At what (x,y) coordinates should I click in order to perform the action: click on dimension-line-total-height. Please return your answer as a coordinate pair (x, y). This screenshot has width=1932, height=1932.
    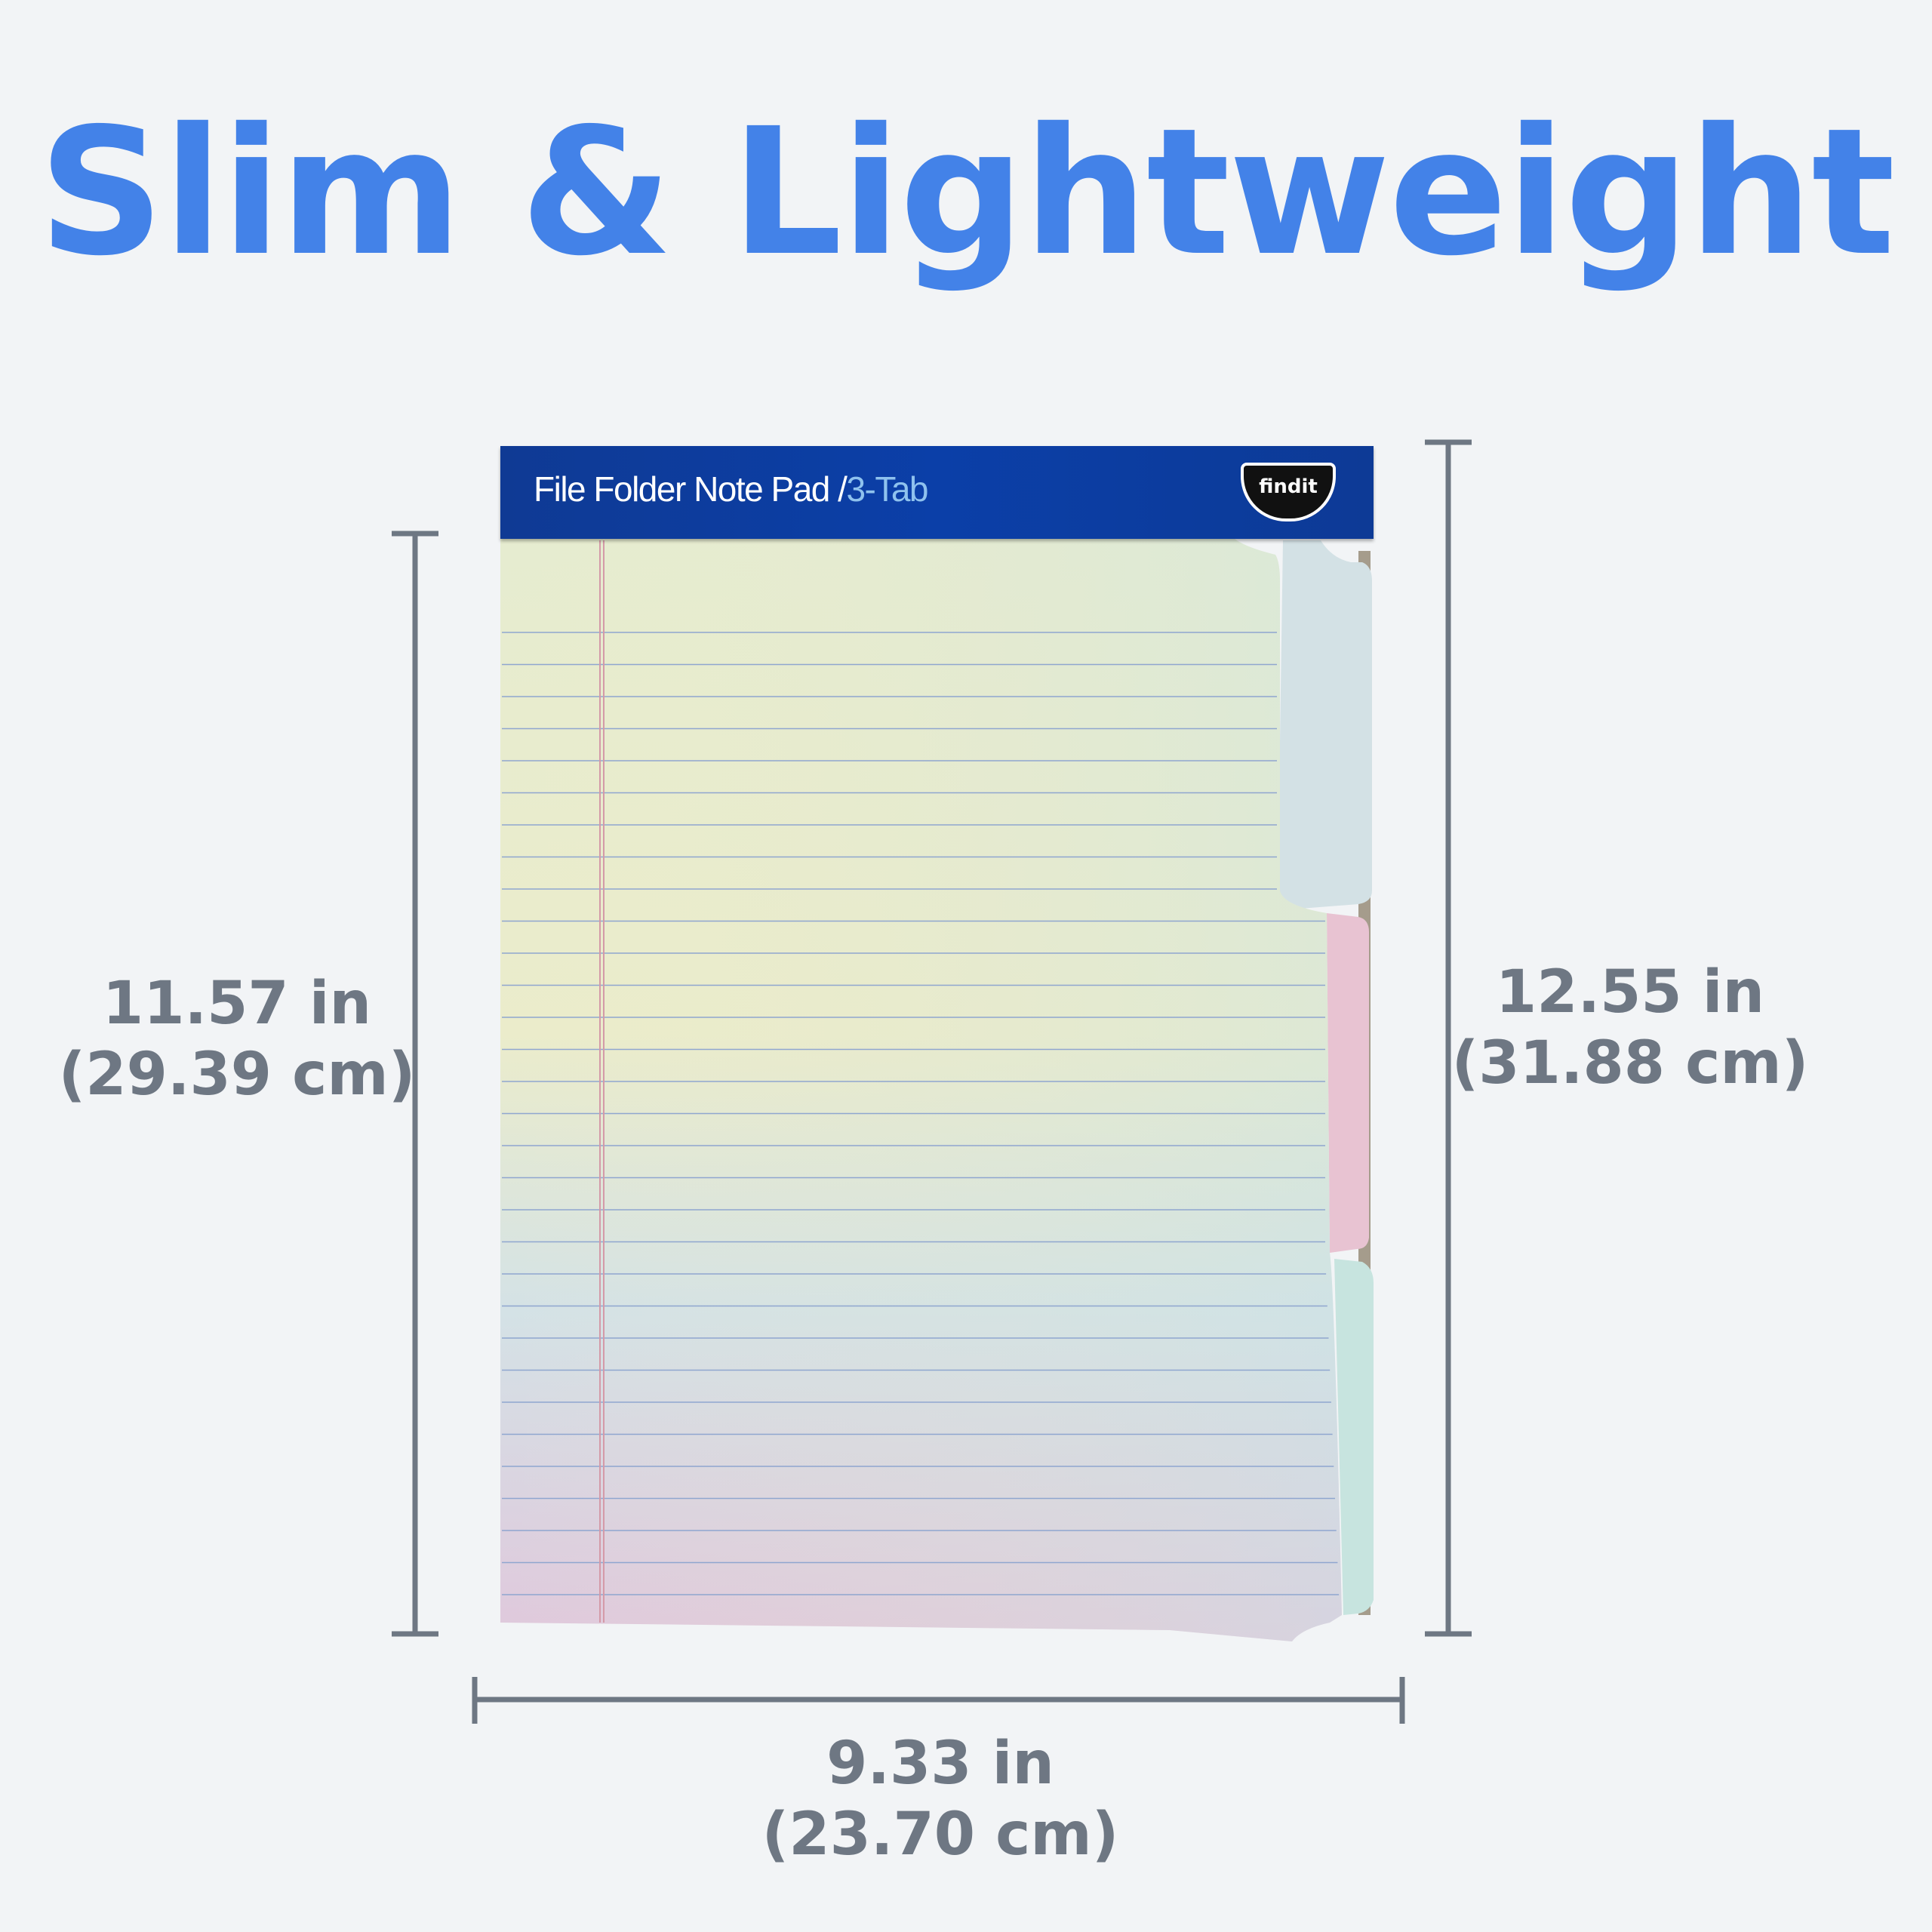
    Looking at the image, I should click on (1448, 1038).